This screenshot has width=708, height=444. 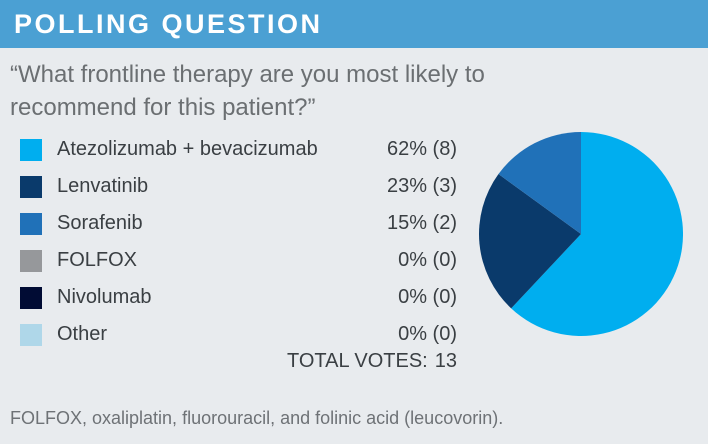 What do you see at coordinates (187, 149) in the screenshot?
I see `legend-label: Atezolizumab + bevacizumab` at bounding box center [187, 149].